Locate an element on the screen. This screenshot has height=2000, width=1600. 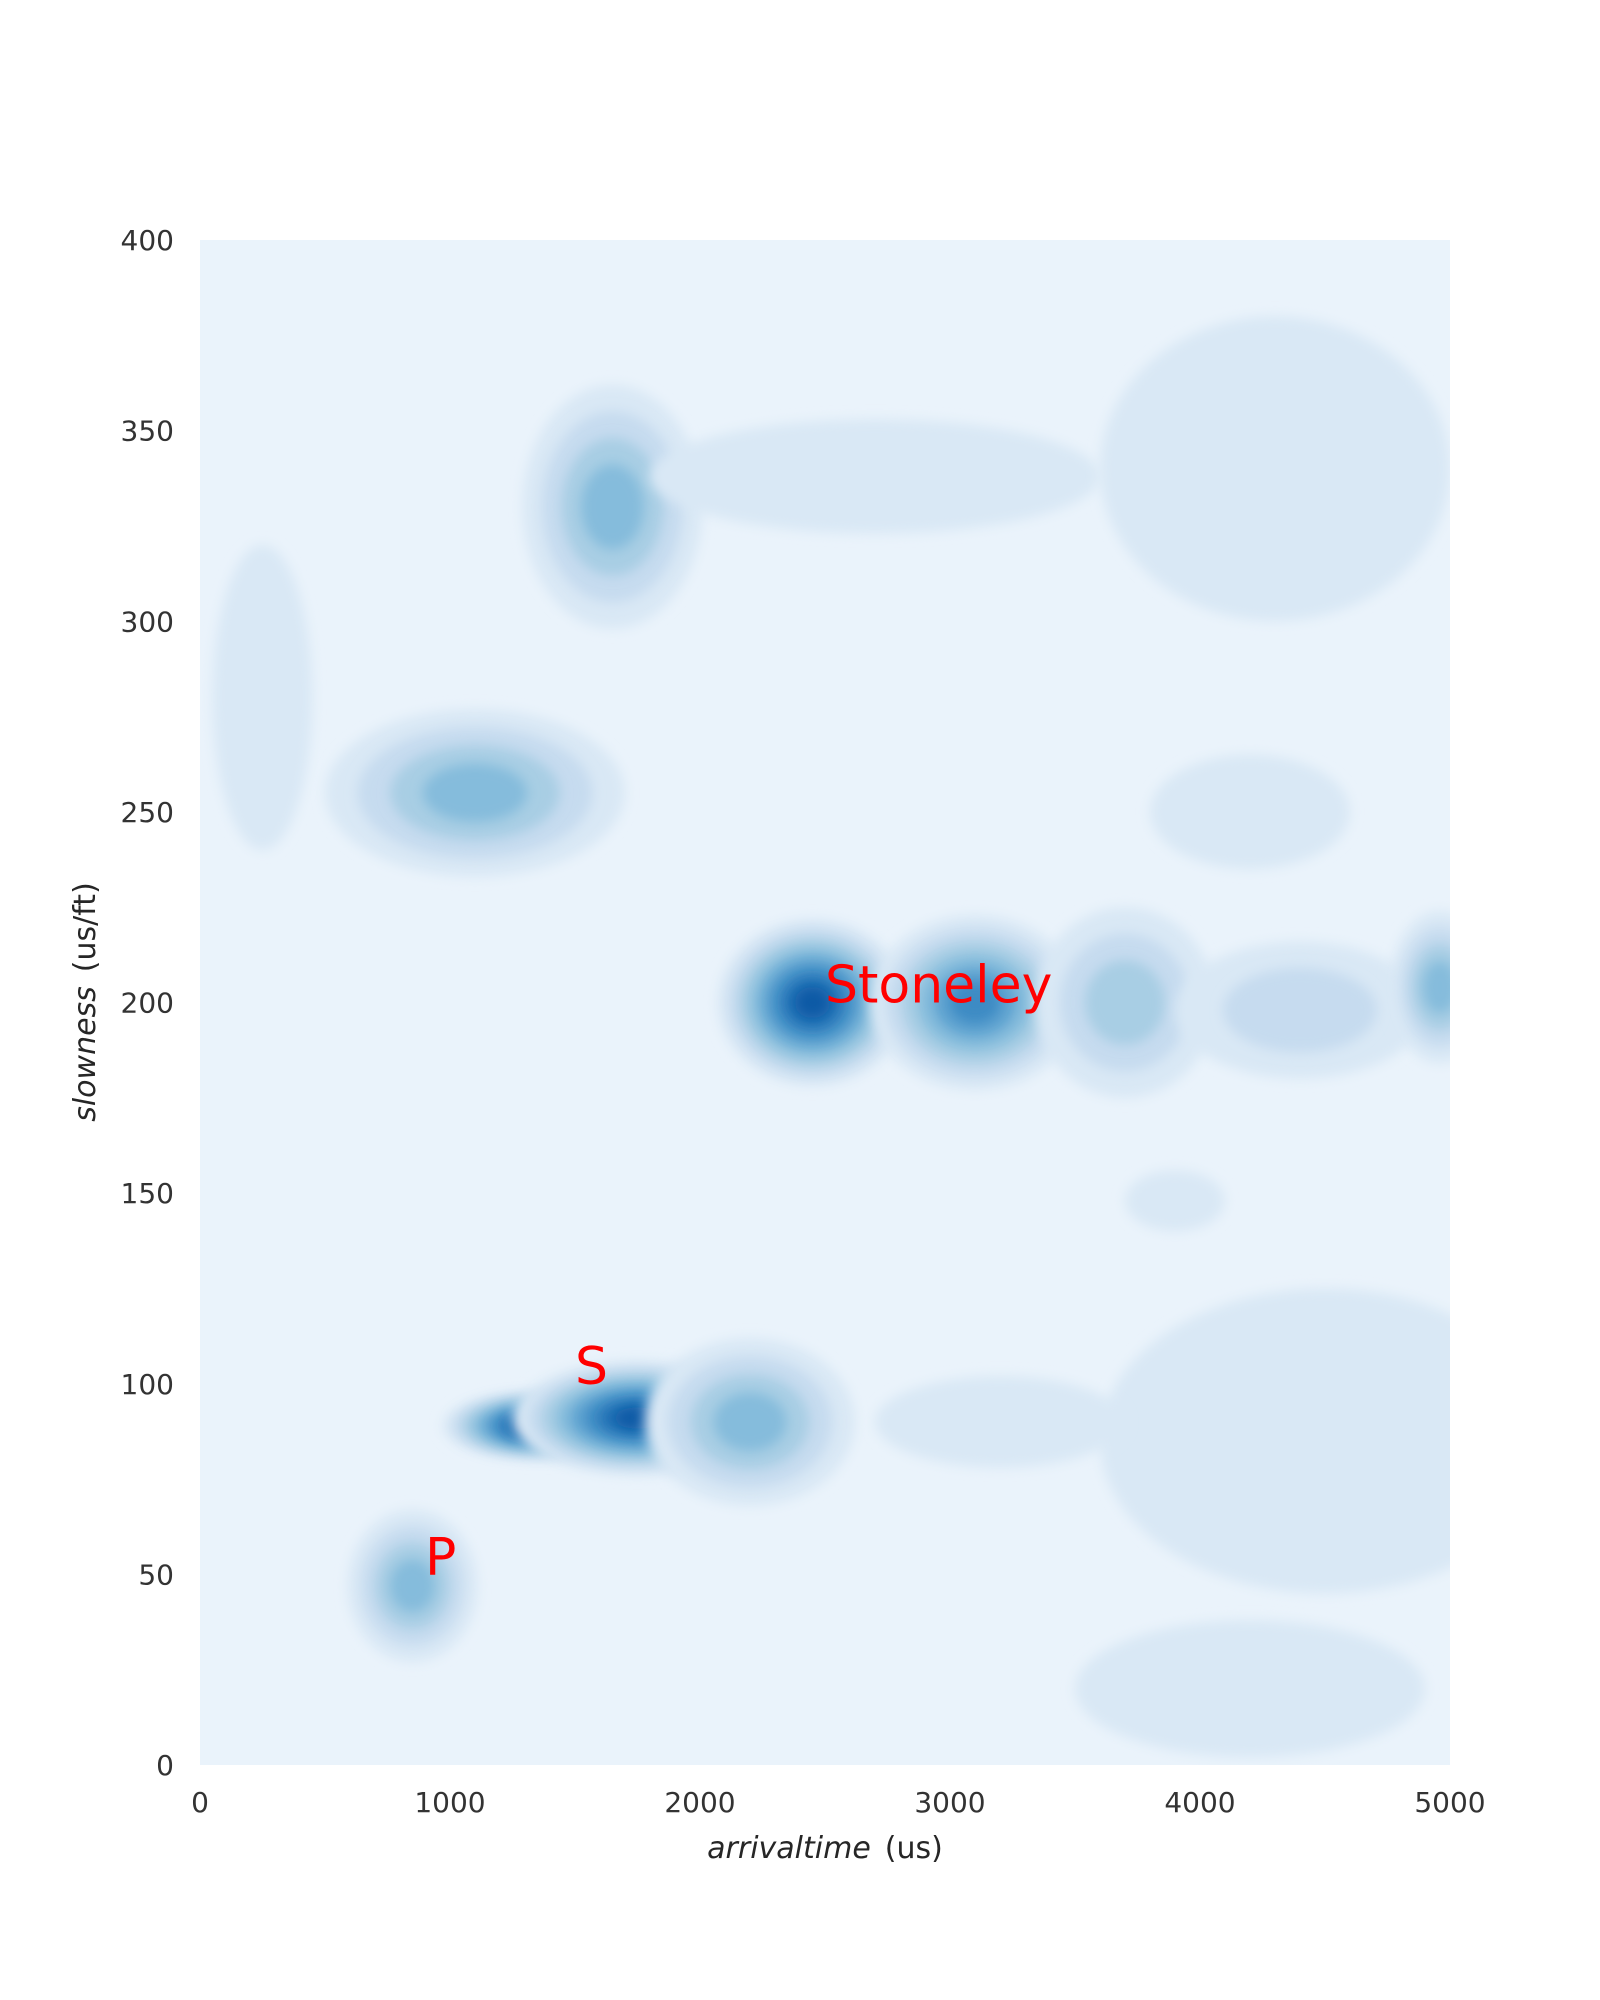
heatmap-region-Stoneley-edge is located at coordinates (1420, 987).